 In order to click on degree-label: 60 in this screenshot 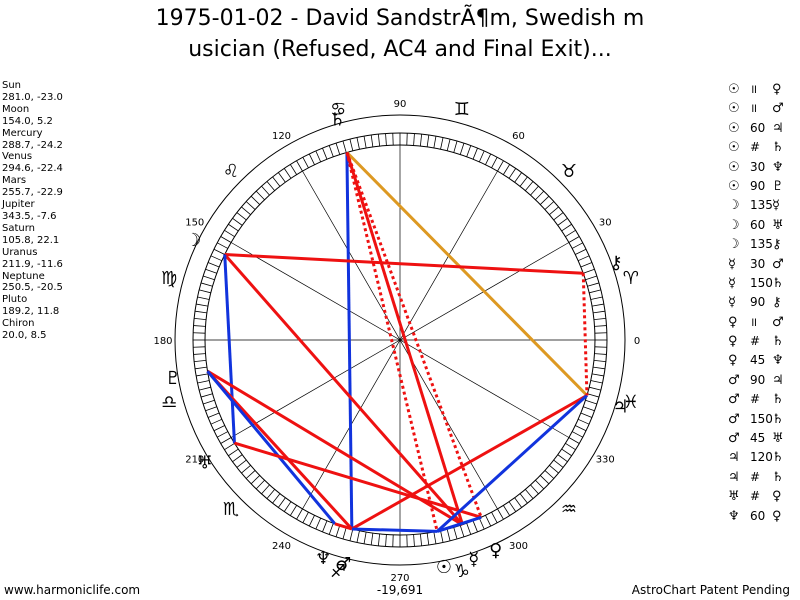, I will do `click(518, 136)`.